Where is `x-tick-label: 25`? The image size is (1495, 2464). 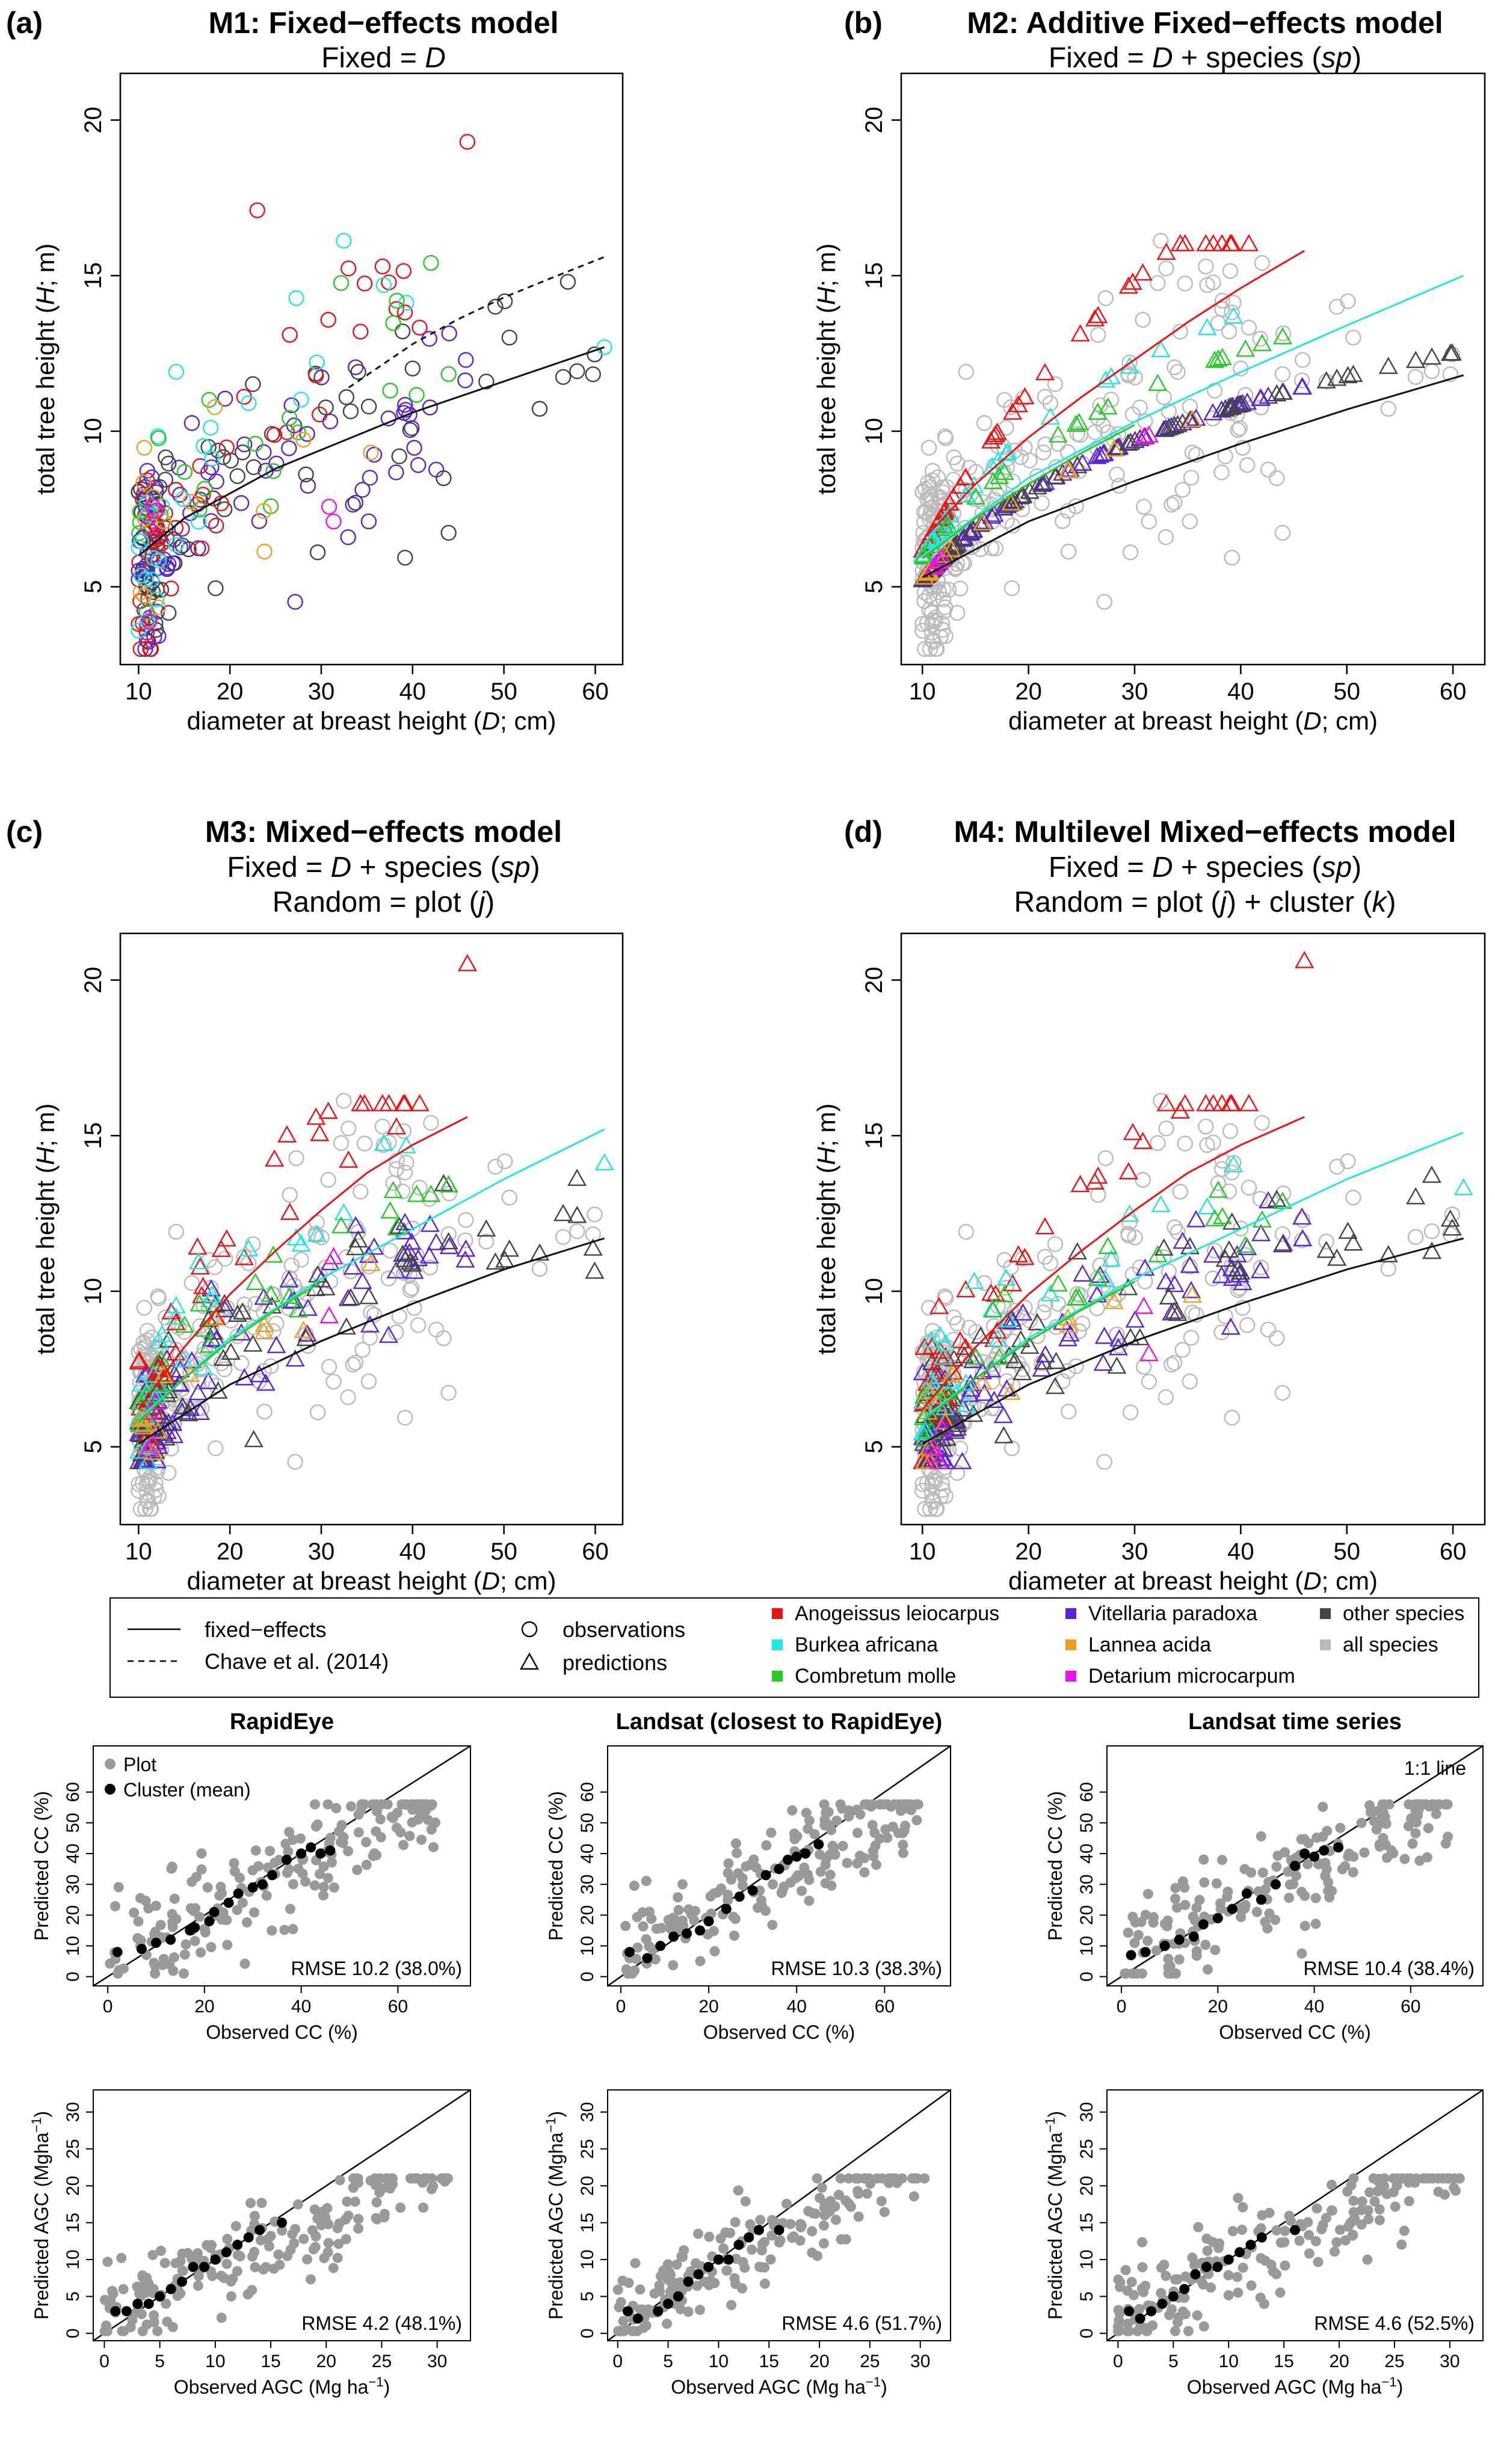 x-tick-label: 25 is located at coordinates (870, 2361).